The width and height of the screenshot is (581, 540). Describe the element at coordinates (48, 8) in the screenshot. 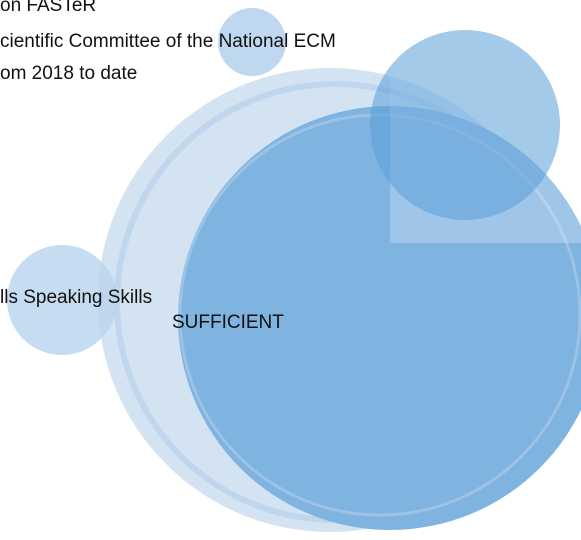

I see `cv-line: on FASTeR` at that location.